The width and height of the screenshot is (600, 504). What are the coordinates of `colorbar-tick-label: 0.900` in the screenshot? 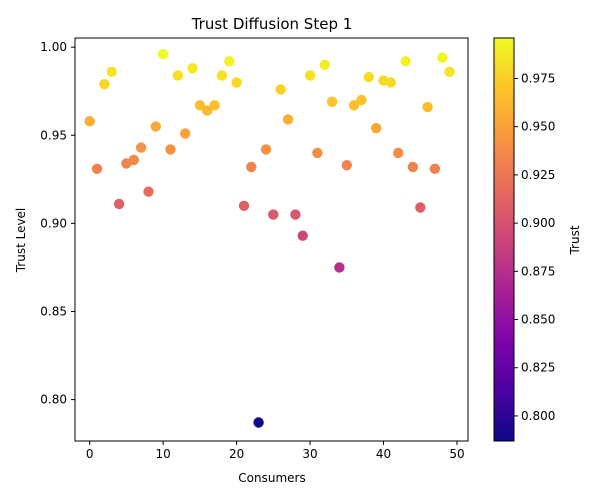 It's located at (538, 223).